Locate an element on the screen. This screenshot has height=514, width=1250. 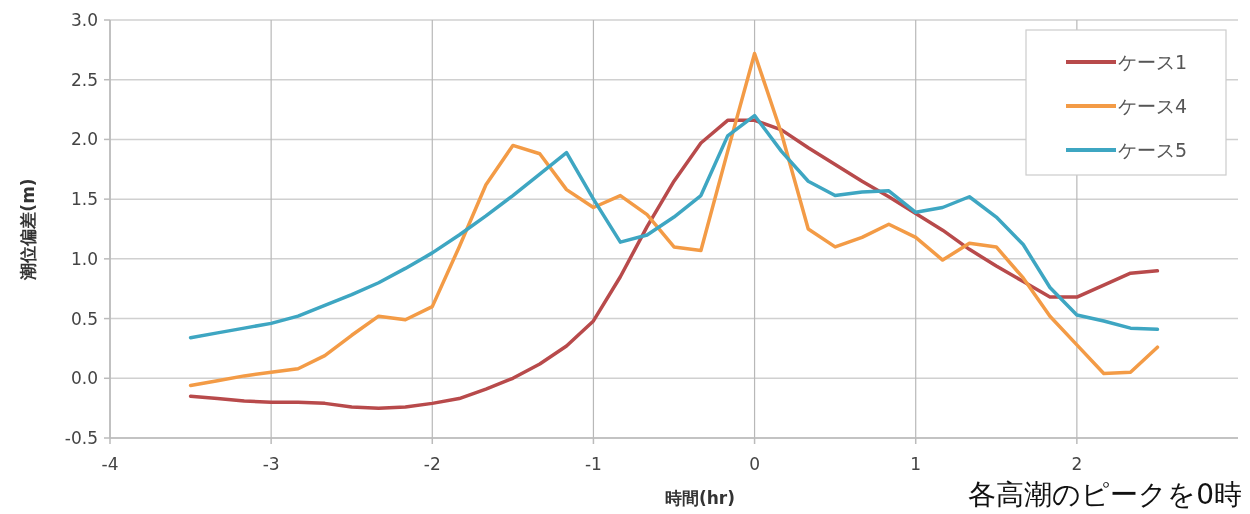
text: 各高潮のピークを0時 is located at coordinates (1105, 494).